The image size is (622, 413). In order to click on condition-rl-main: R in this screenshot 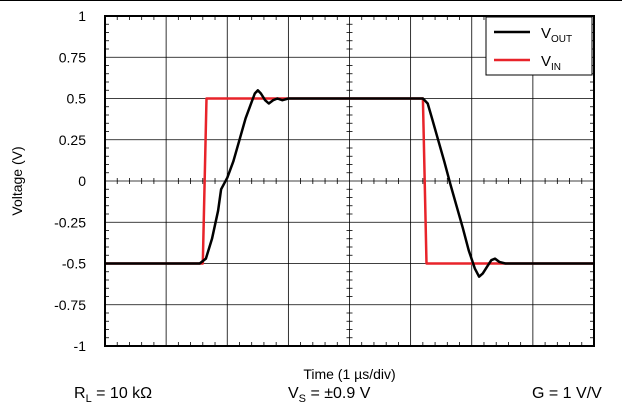, I will do `click(80, 393)`.